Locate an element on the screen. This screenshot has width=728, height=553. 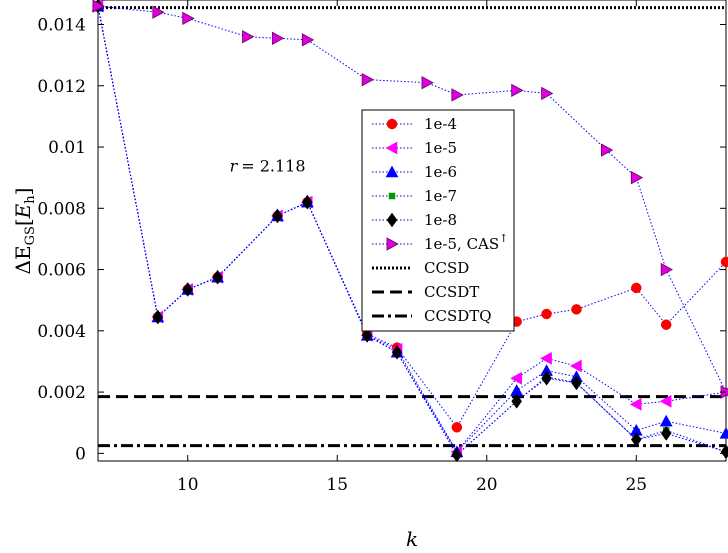
x-tick-label: 25 is located at coordinates (636, 485).